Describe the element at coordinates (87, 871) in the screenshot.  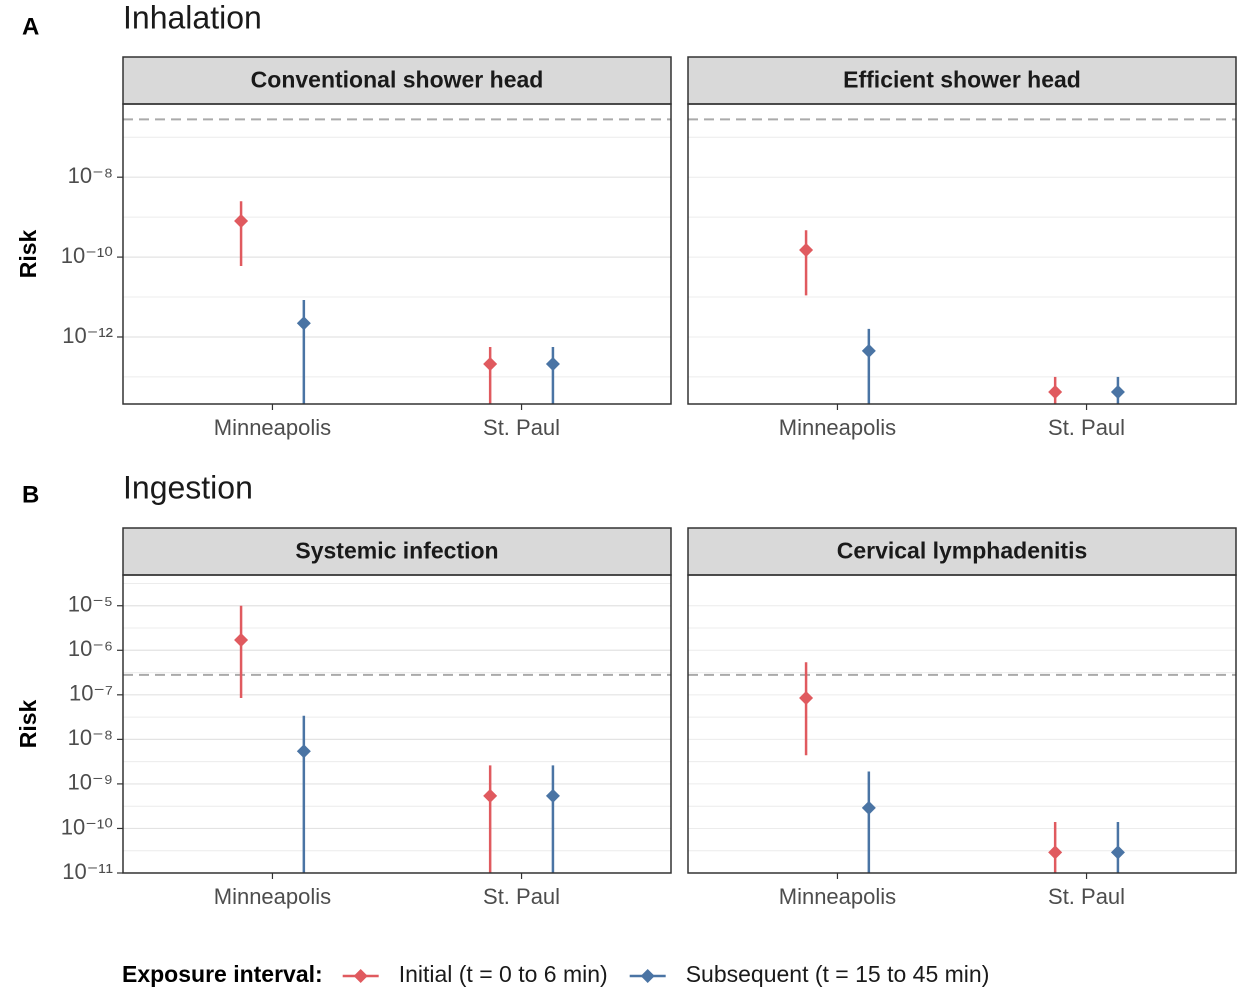
I see `y-tick-label: 10⁻¹¹` at that location.